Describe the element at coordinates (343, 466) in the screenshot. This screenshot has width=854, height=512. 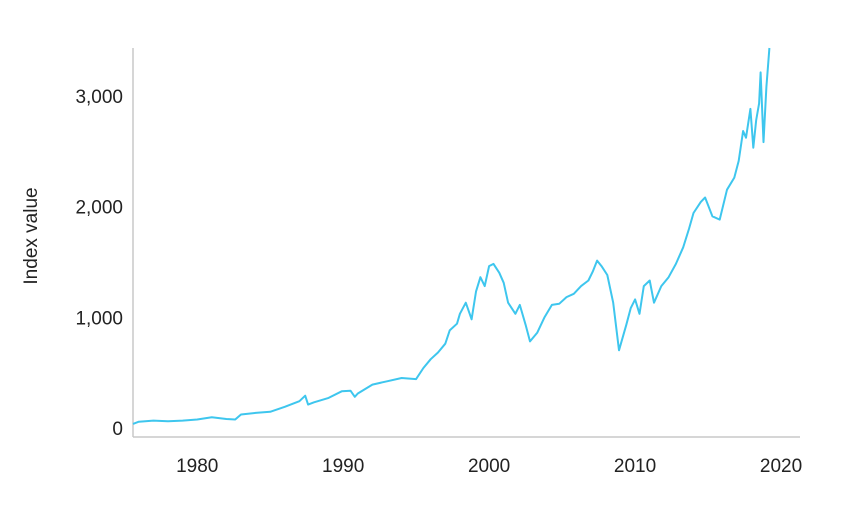
I see `x-tick-label: 1990` at that location.